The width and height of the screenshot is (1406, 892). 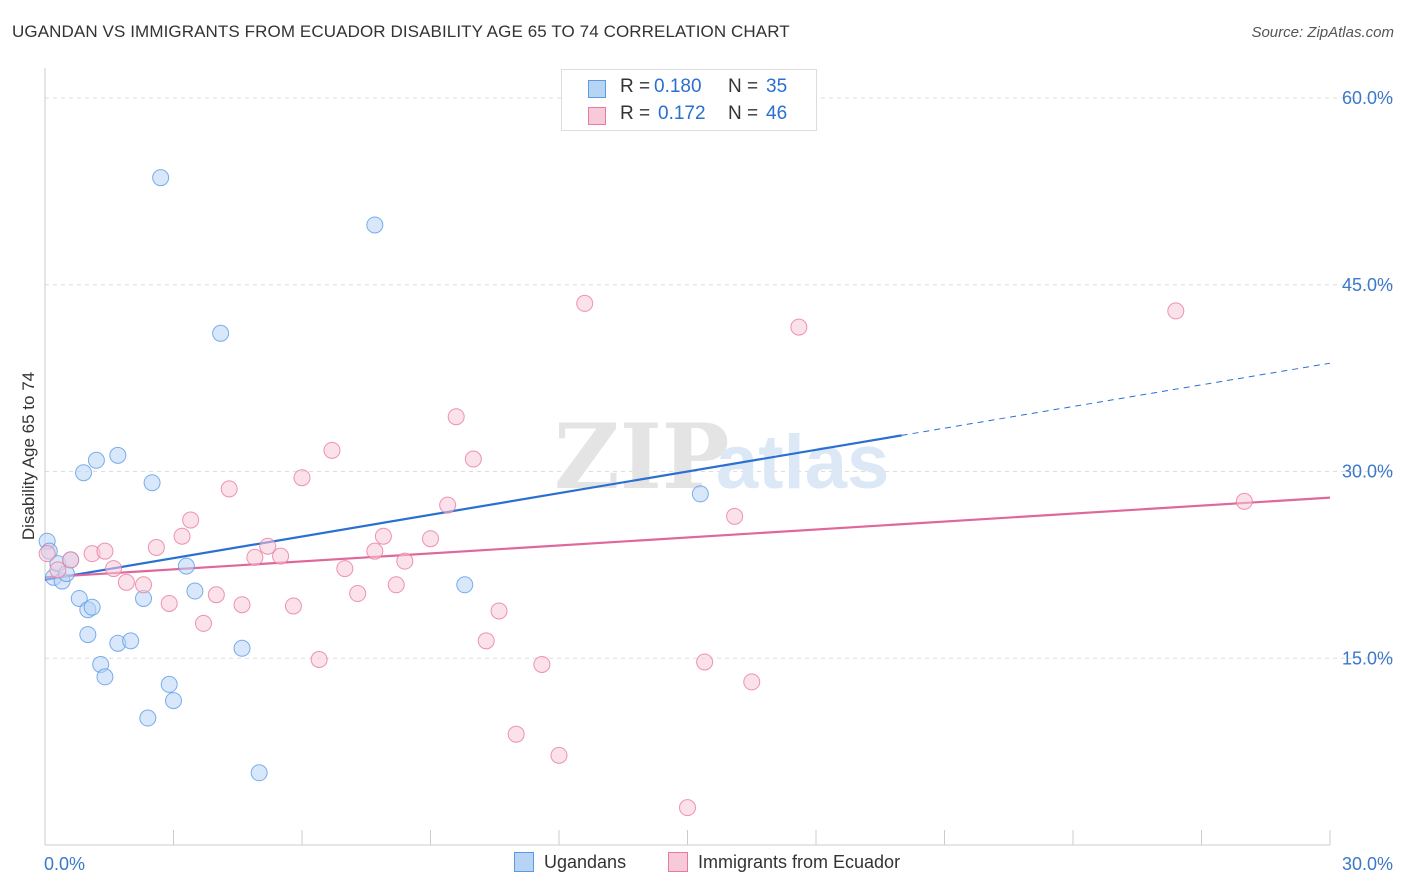 What do you see at coordinates (777, 86) in the screenshot?
I see `n-value: 35` at bounding box center [777, 86].